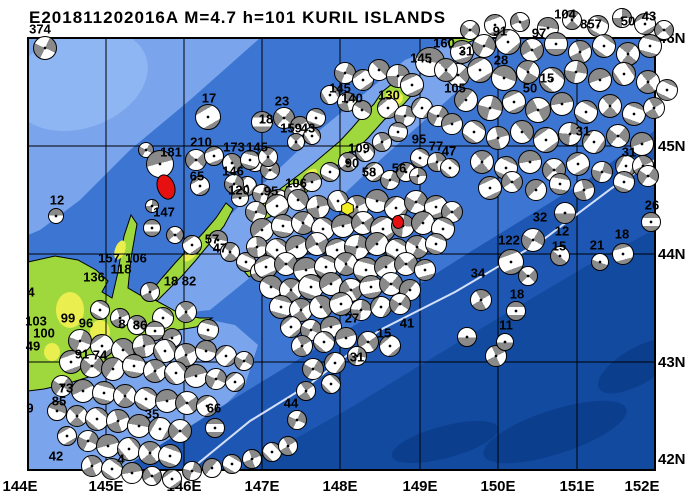  What do you see at coordinates (238, 17) in the screenshot?
I see `map-title: E201811202016A M=4.7 h=101 KURIL ISLANDS` at bounding box center [238, 17].